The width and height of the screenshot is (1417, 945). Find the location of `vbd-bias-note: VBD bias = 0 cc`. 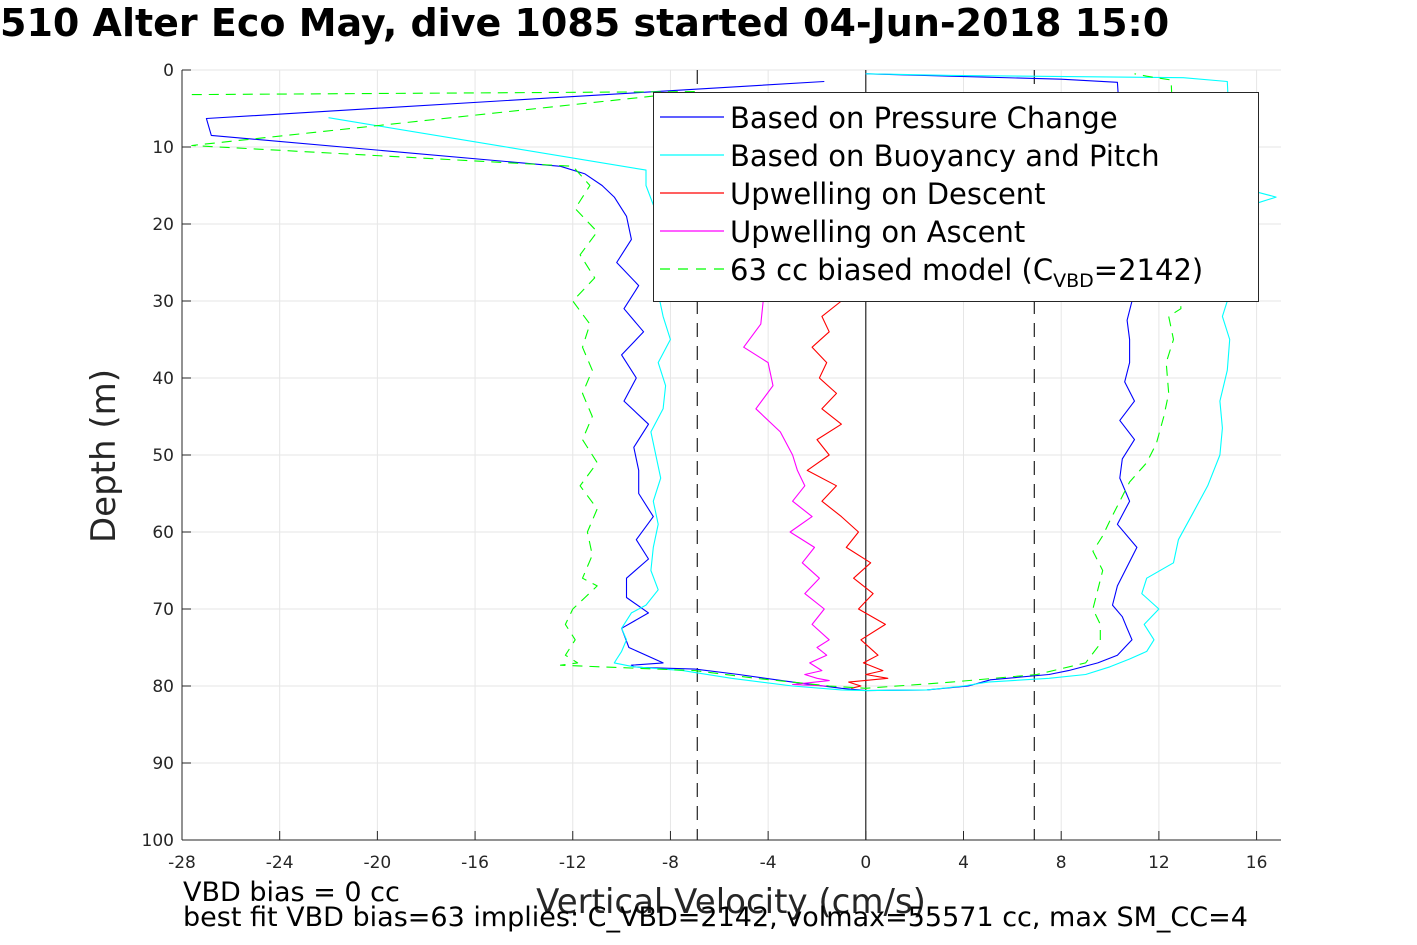

vbd-bias-note: VBD bias = 0 cc is located at coordinates (291, 892).